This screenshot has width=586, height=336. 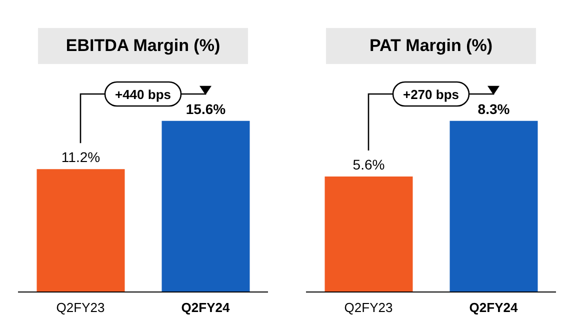 What do you see at coordinates (494, 108) in the screenshot?
I see `data-label: 8.3%` at bounding box center [494, 108].